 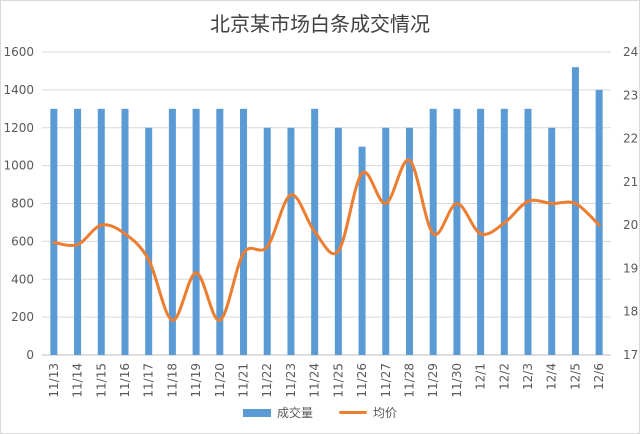 I want to click on left-tick-label: 200, so click(x=22, y=317).